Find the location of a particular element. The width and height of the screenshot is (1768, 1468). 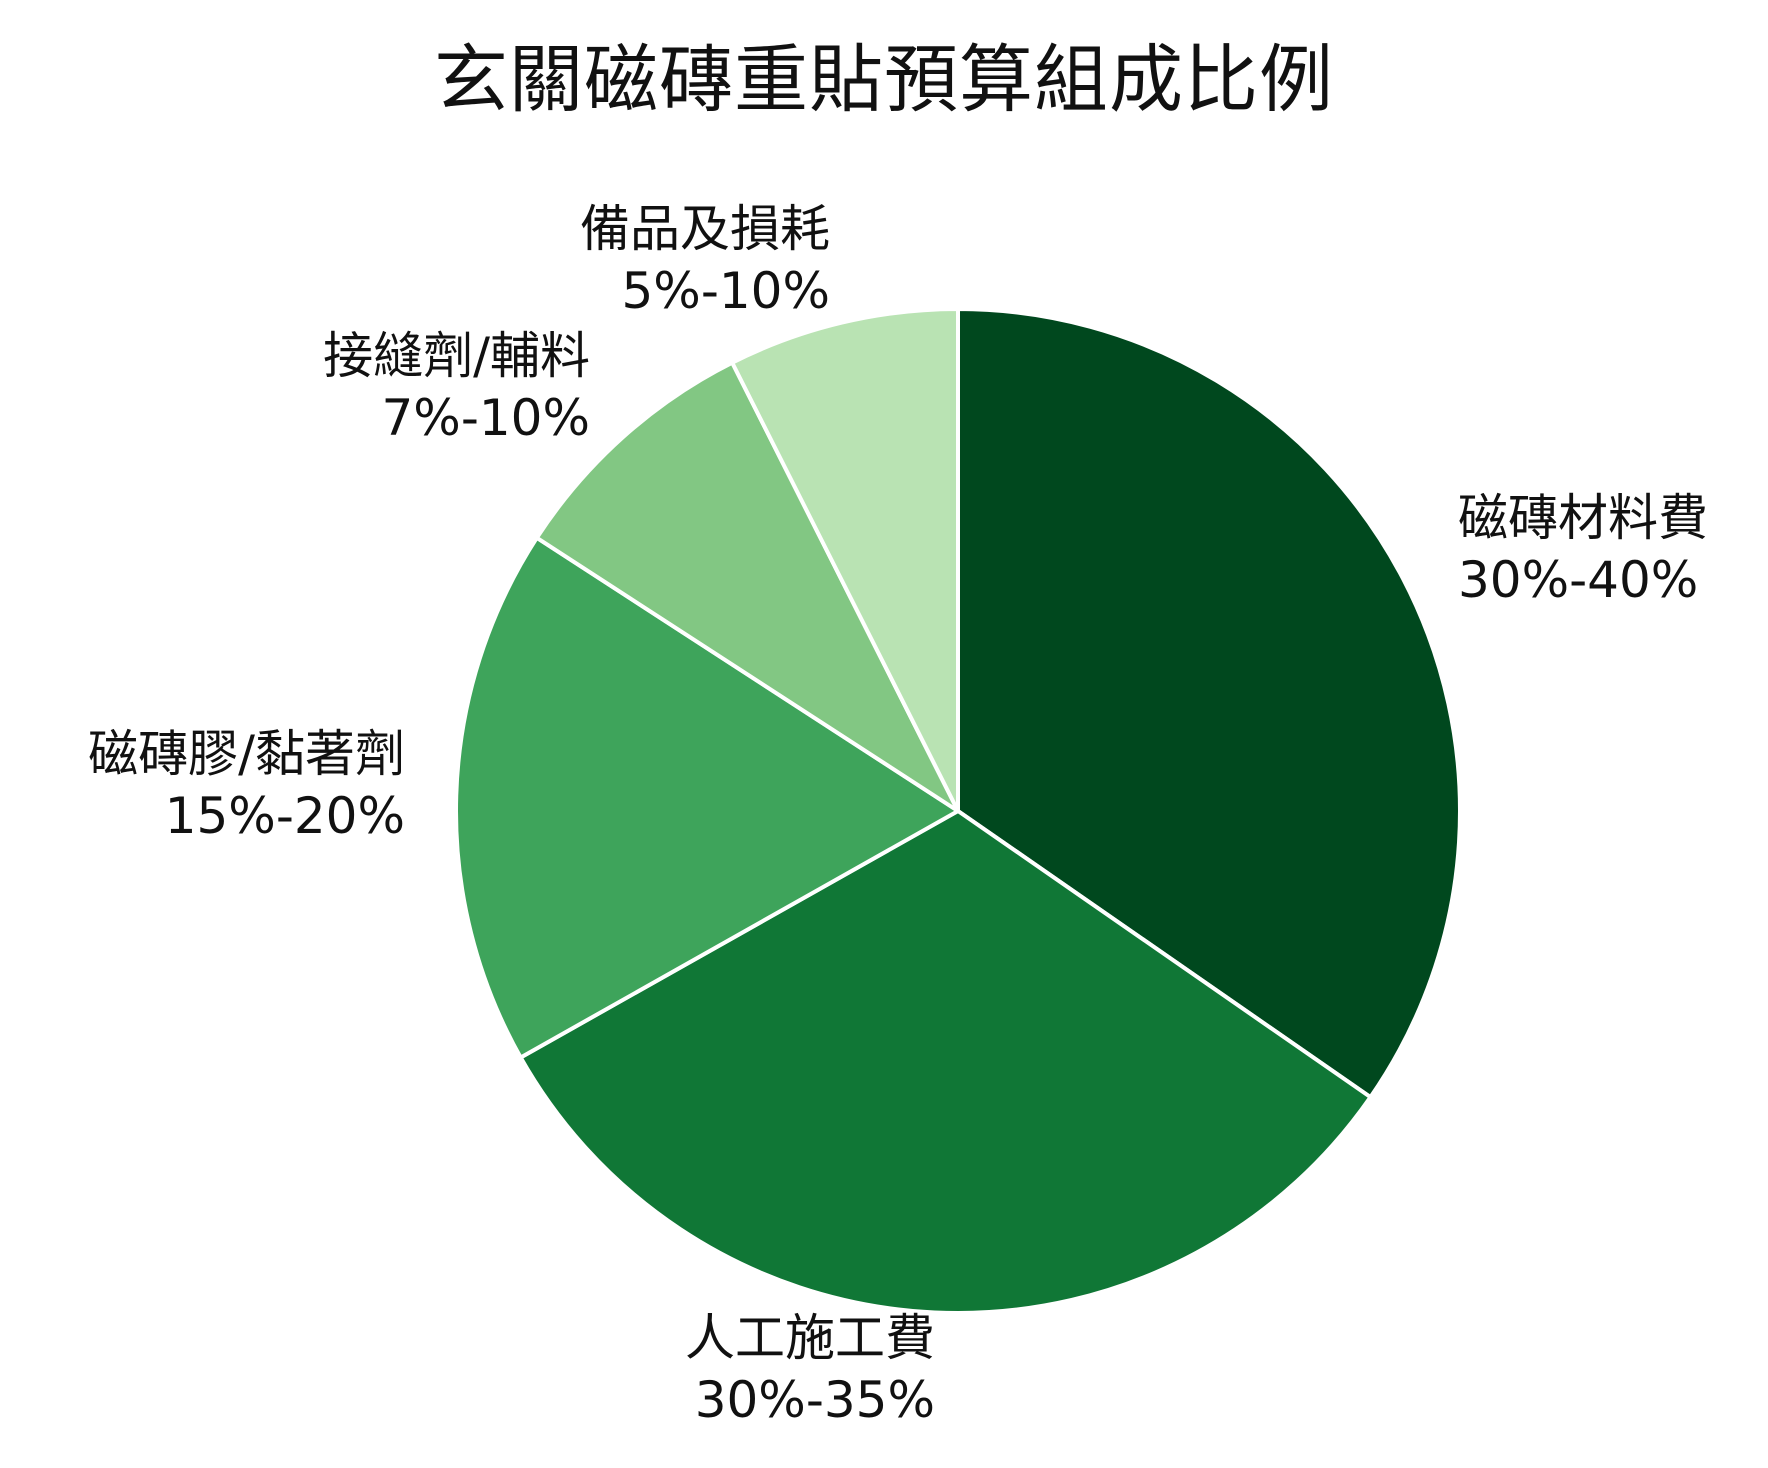

slice-label-tile-material: 磁磚材料費 30%-40% is located at coordinates (1583, 549).